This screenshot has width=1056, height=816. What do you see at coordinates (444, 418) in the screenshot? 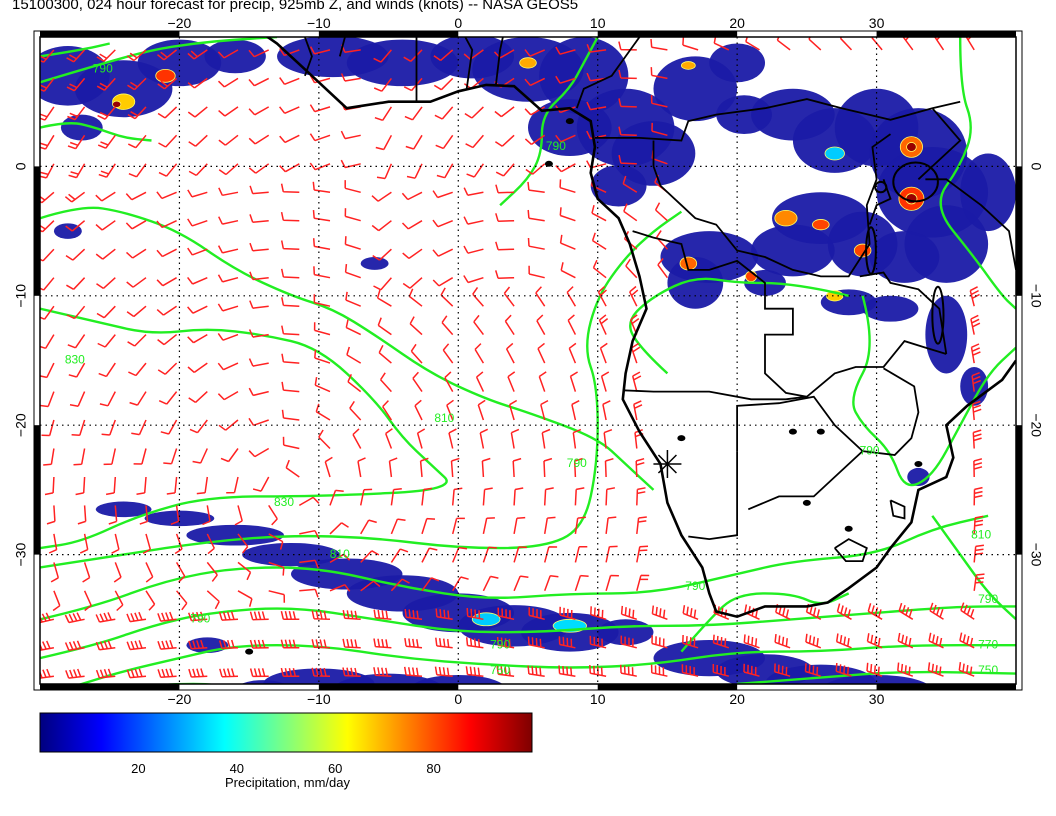
I see `contour-label: 810` at bounding box center [444, 418].